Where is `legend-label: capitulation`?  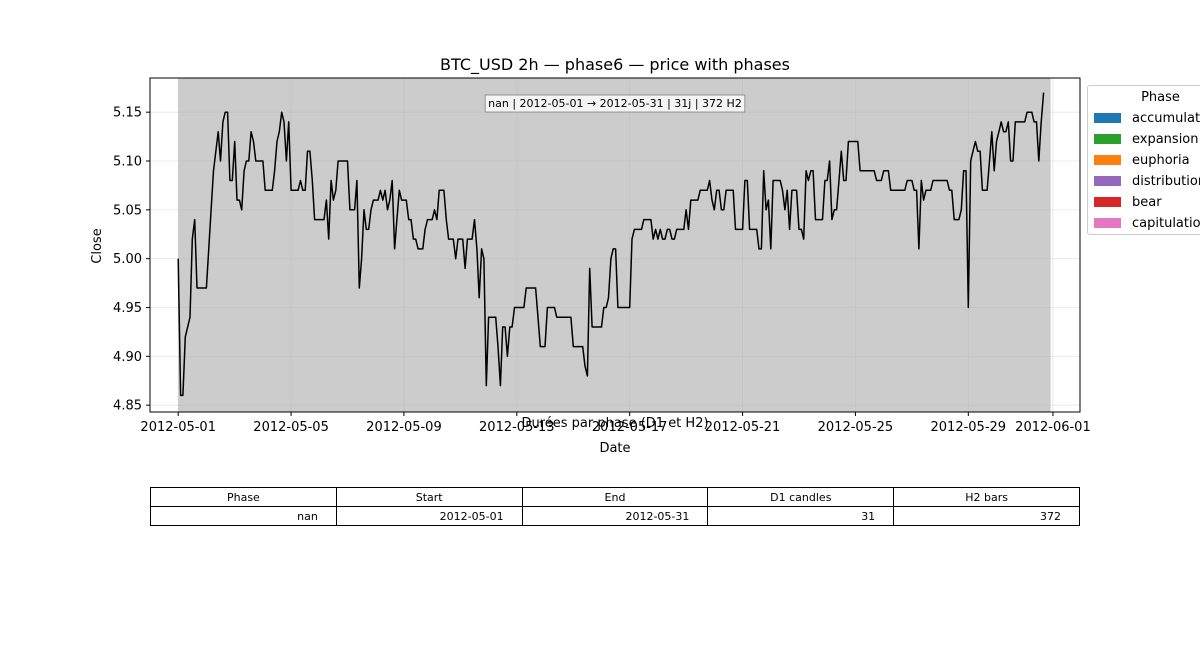
legend-label: capitulation is located at coordinates (1166, 223).